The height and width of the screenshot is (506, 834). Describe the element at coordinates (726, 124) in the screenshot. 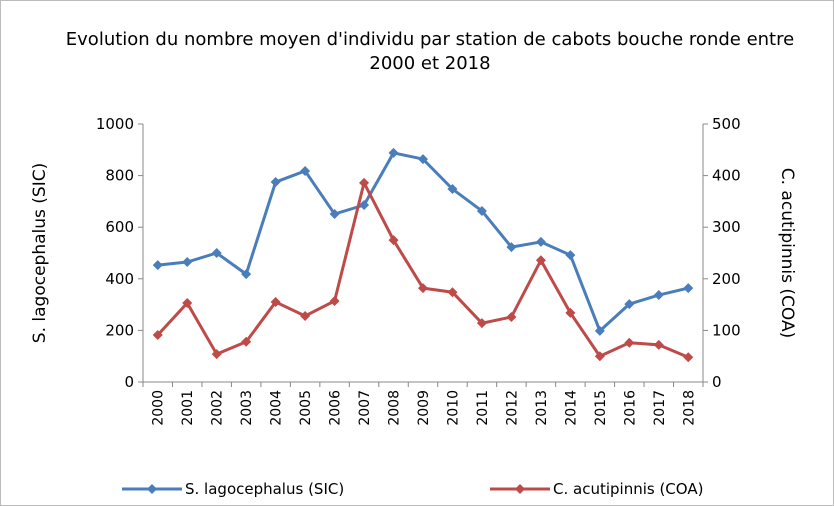

I see `y2-tick-label: 500` at that location.